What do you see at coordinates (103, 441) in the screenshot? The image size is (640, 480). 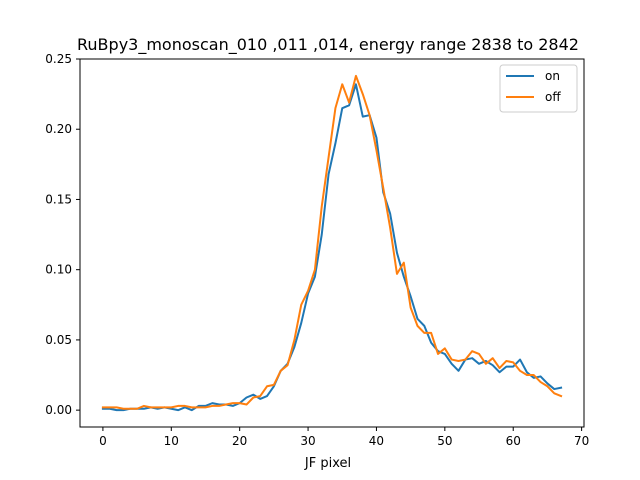 I see `x-tick-label: 0` at bounding box center [103, 441].